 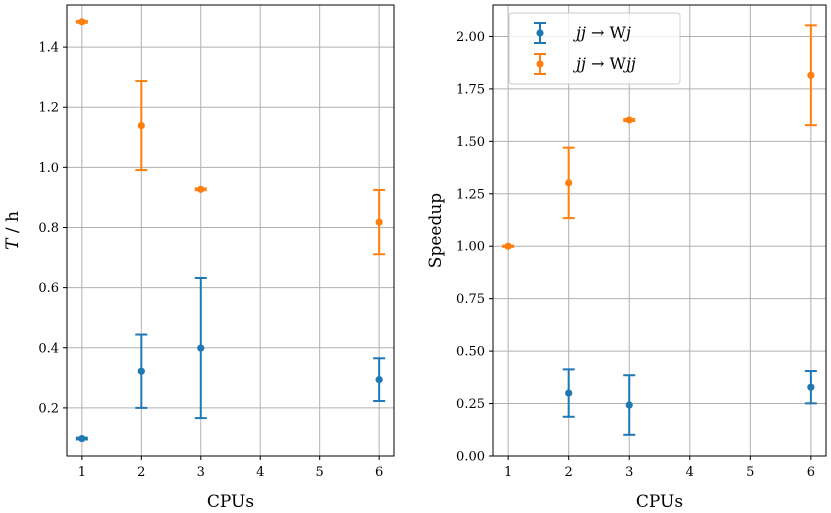 I want to click on y-tick-label: 0.25, so click(x=470, y=404).